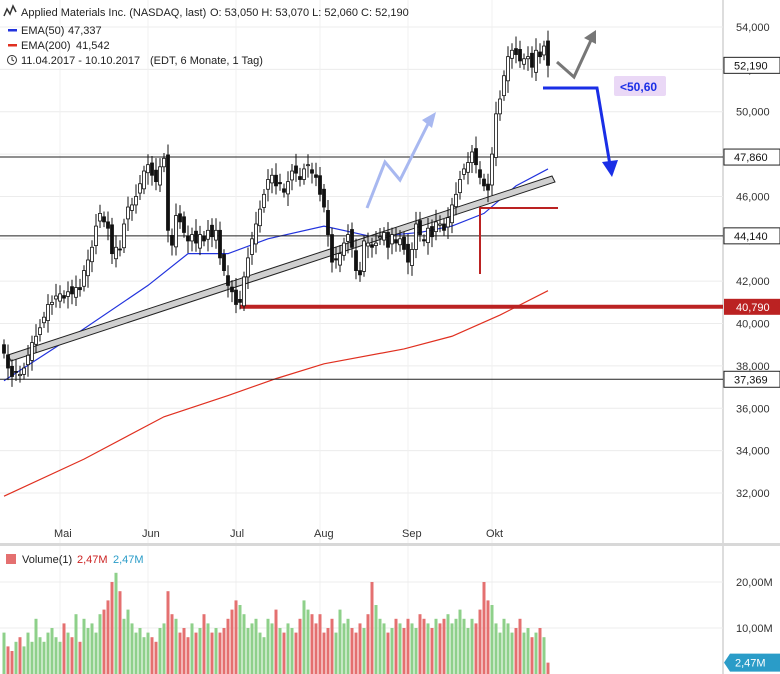 The image size is (780, 674). Describe the element at coordinates (75, 560) in the screenshot. I see `volume-header: Volume(1) 2,47M 2,47M` at that location.